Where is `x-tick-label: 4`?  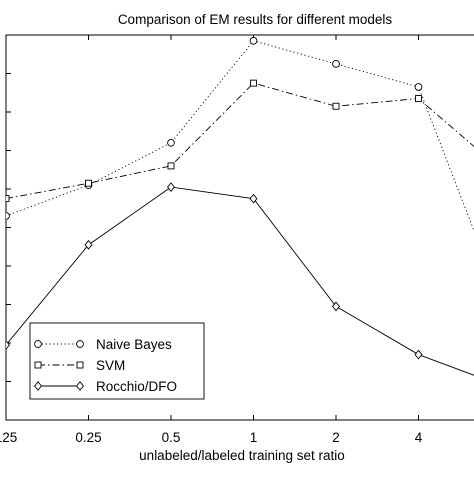
x-tick-label: 4 is located at coordinates (419, 437).